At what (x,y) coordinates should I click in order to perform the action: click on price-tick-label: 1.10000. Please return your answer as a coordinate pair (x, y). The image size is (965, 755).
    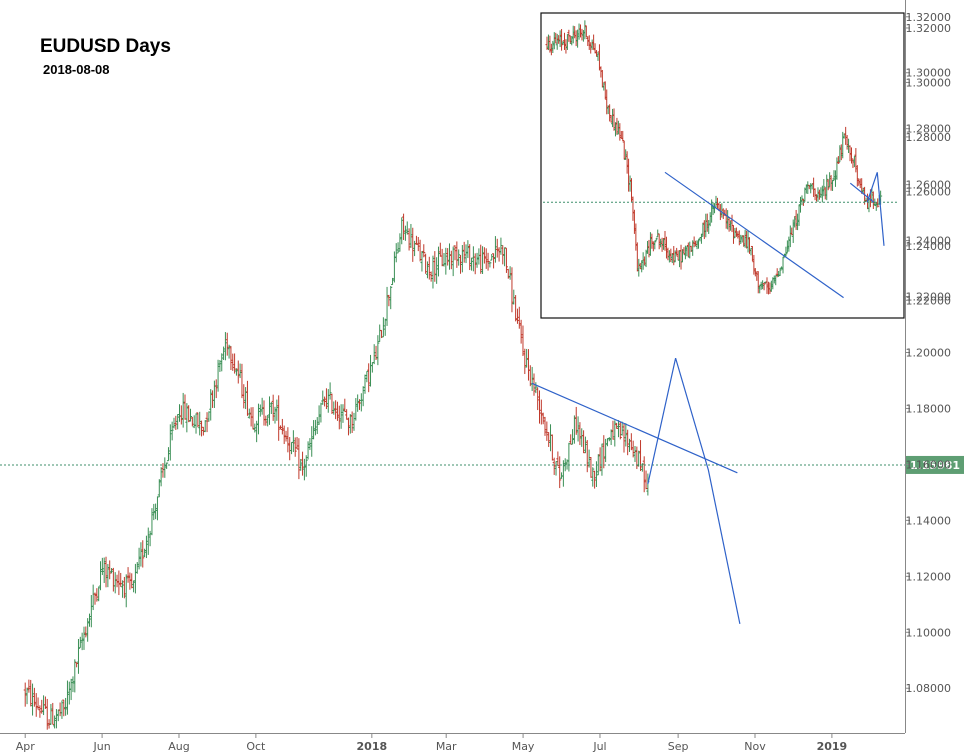
    Looking at the image, I should click on (929, 632).